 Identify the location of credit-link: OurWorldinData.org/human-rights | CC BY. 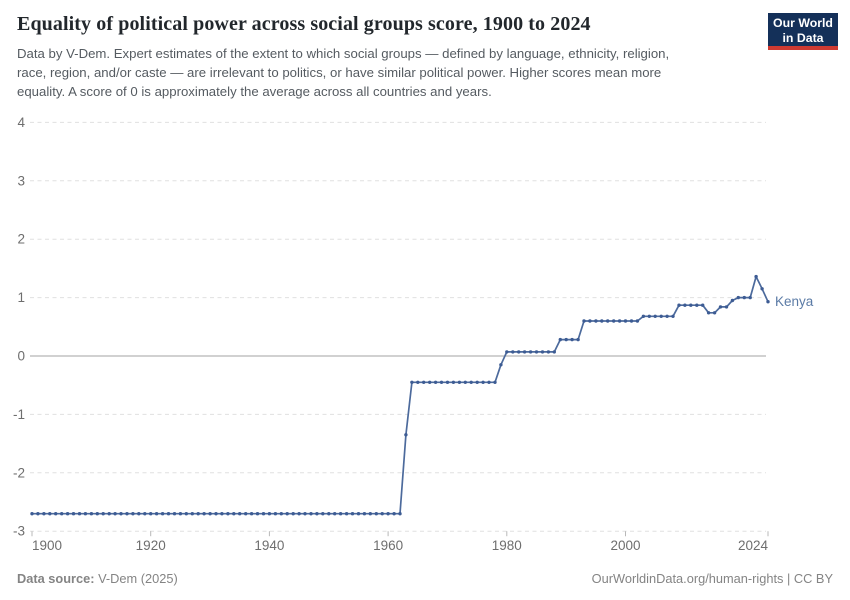
(712, 578).